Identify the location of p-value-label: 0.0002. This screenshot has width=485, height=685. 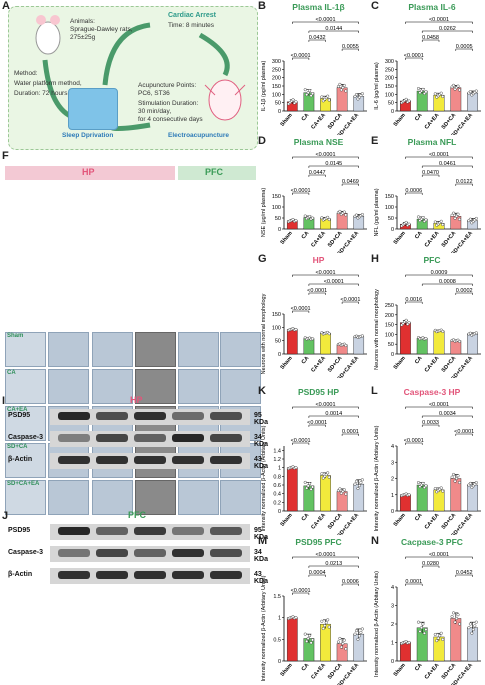
(464, 291).